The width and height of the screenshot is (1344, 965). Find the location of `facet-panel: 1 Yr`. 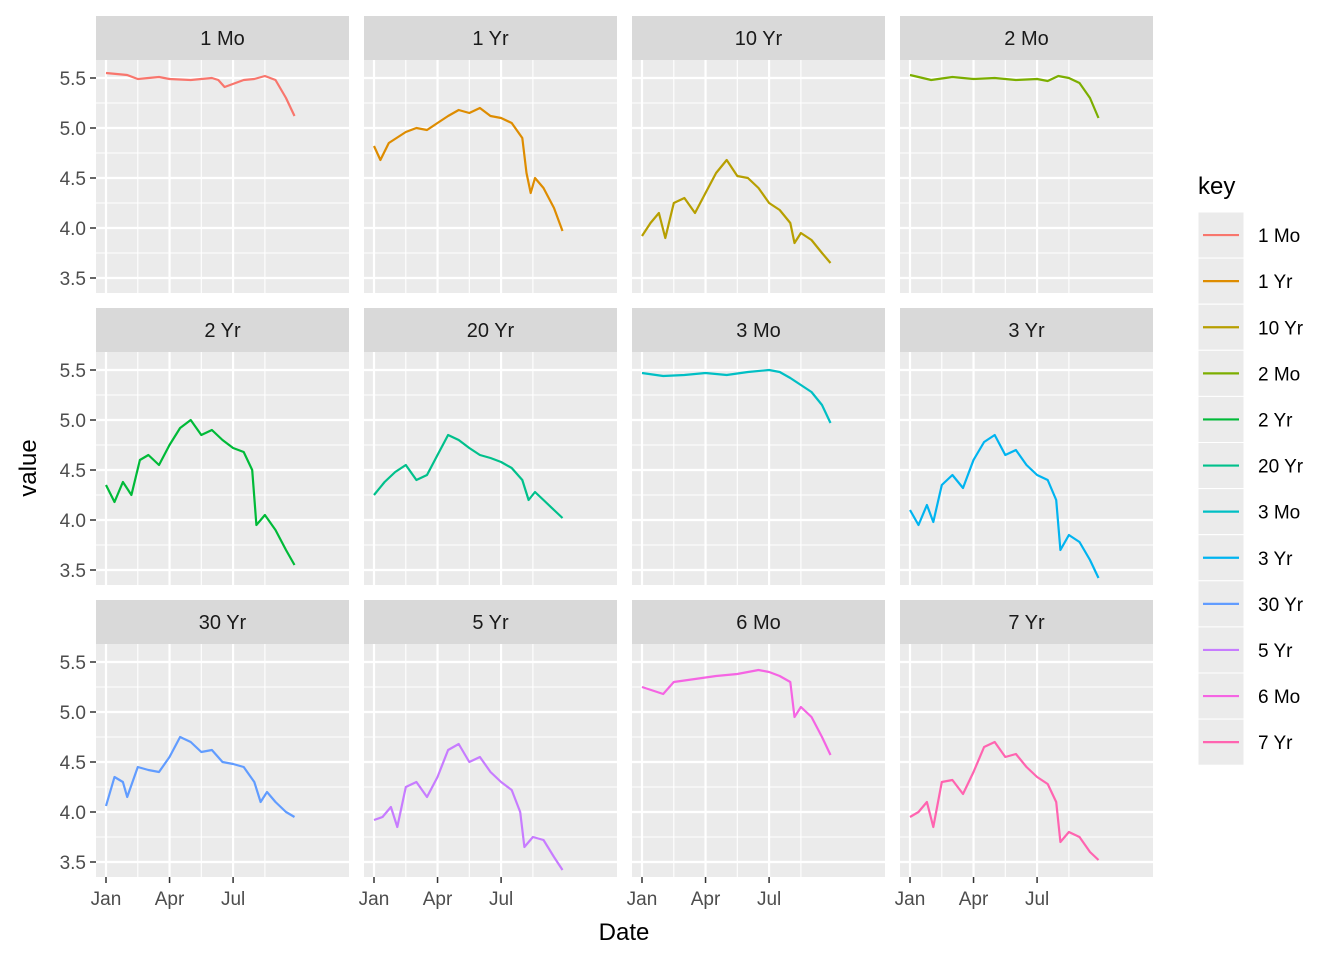

facet-panel: 1 Yr is located at coordinates (490, 154).